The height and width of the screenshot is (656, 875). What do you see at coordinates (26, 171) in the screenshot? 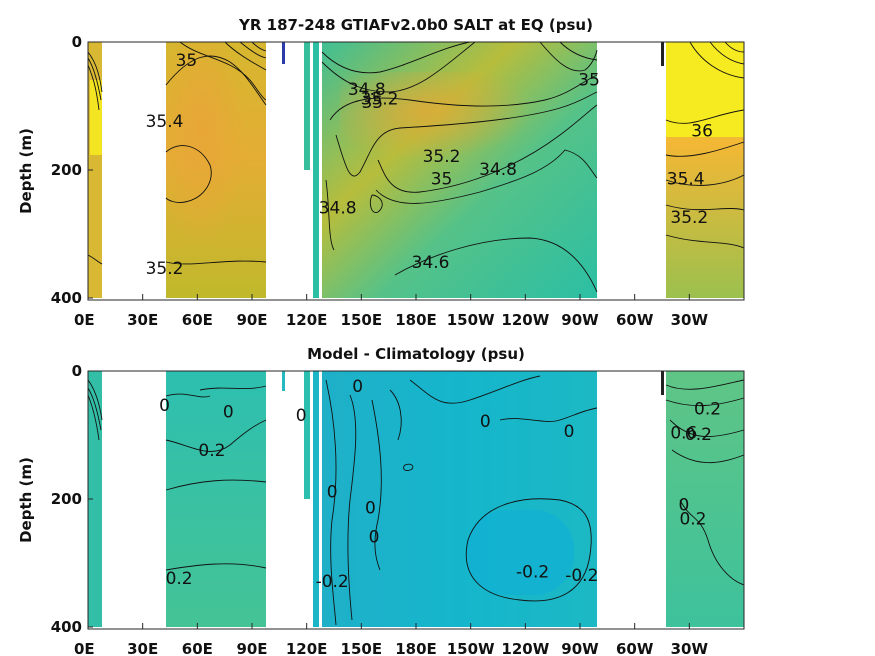
I see `panel-1-ylabel: Depth (m)` at bounding box center [26, 171].